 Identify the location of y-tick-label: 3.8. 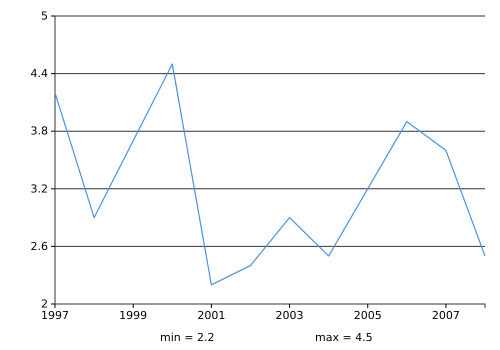
(39, 131).